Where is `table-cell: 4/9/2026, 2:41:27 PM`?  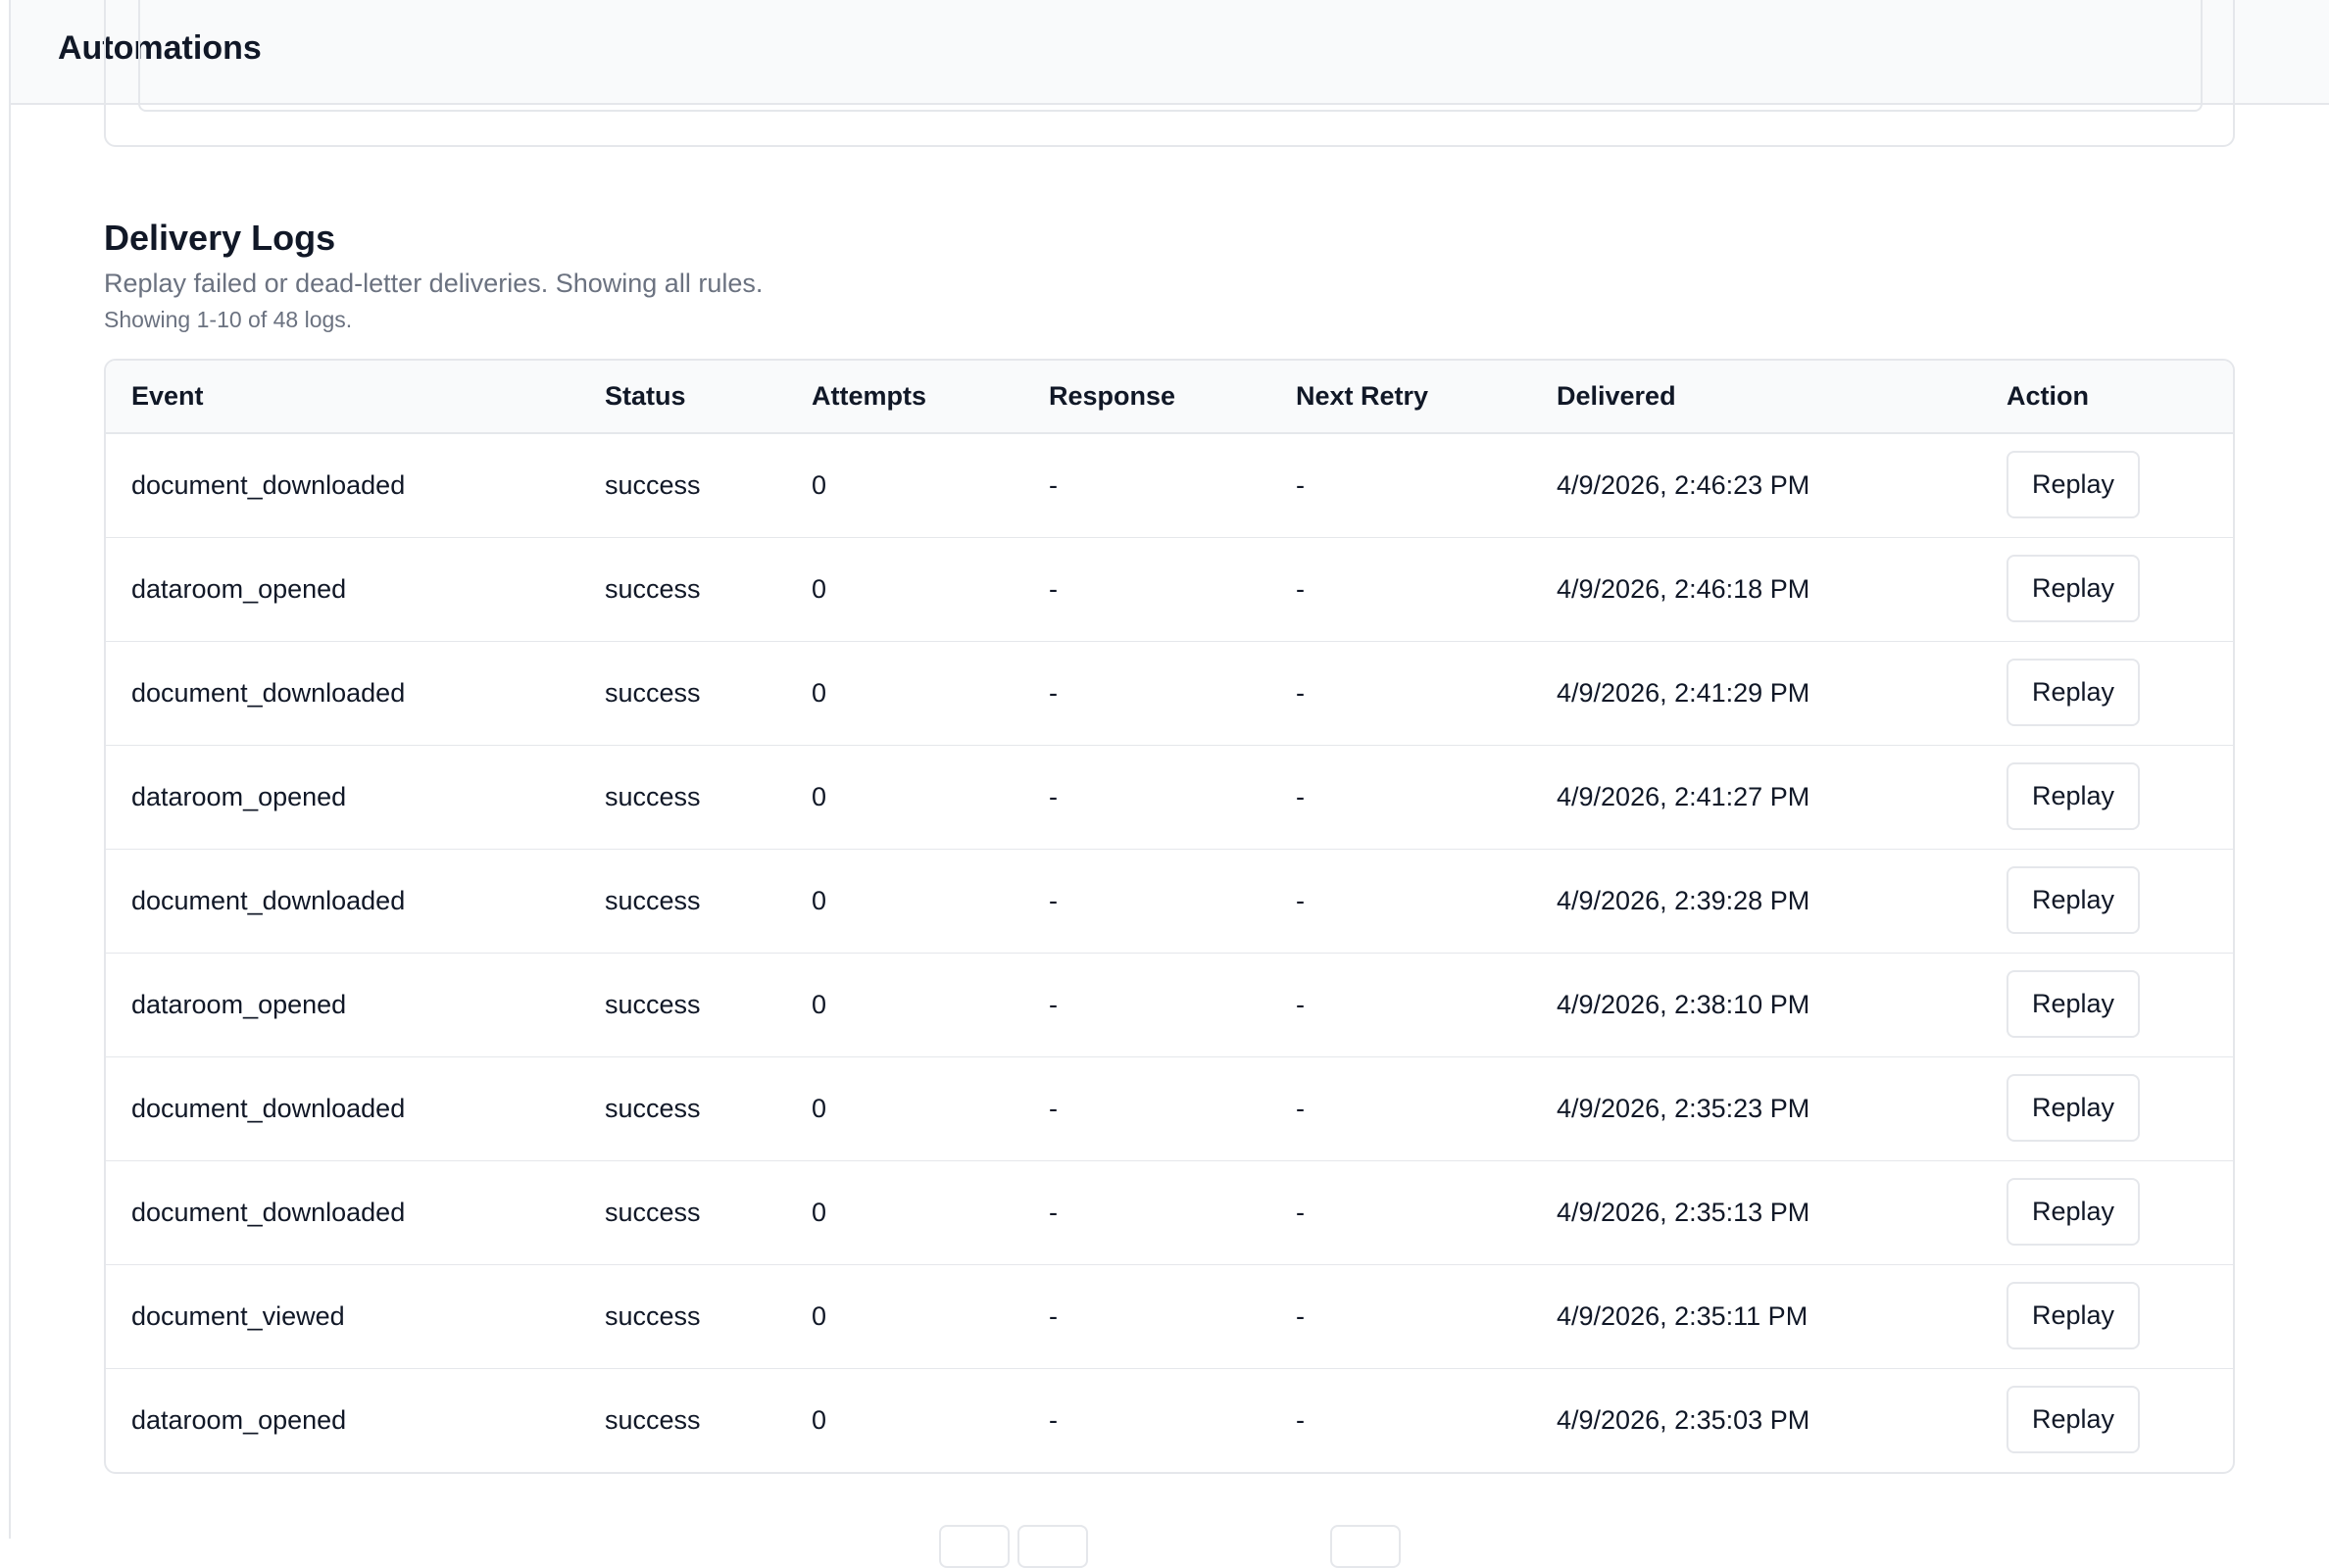 table-cell: 4/9/2026, 2:41:27 PM is located at coordinates (1683, 796).